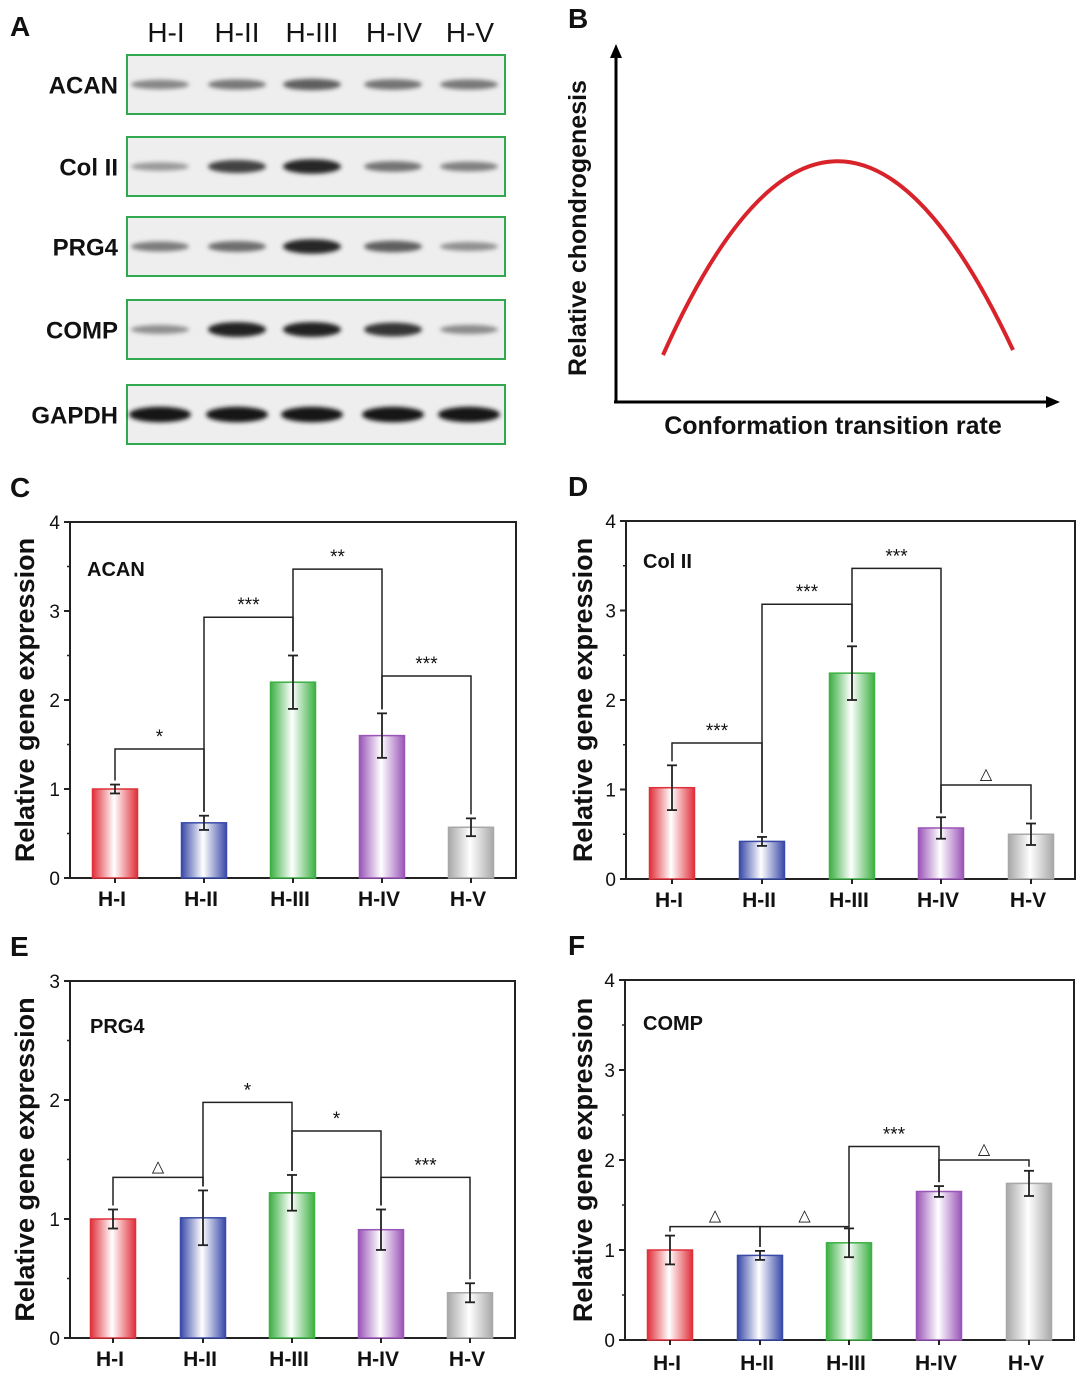  I want to click on blot-band-gapdh-h-i, so click(160, 414).